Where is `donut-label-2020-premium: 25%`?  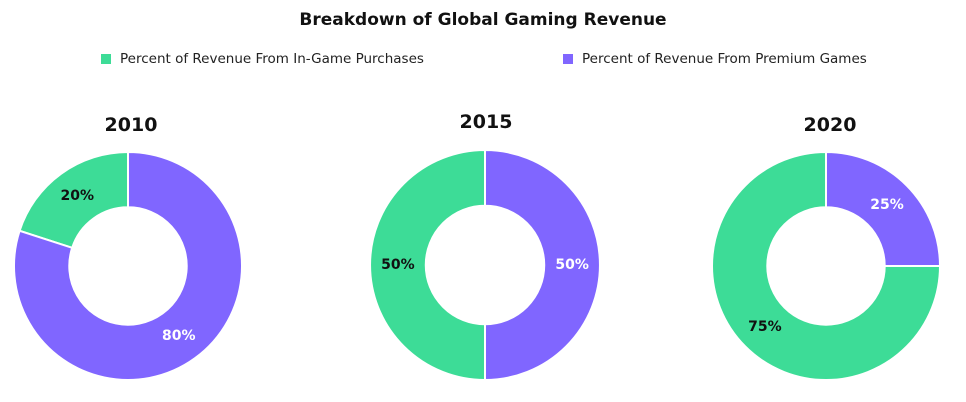
donut-label-2020-premium: 25% is located at coordinates (887, 205).